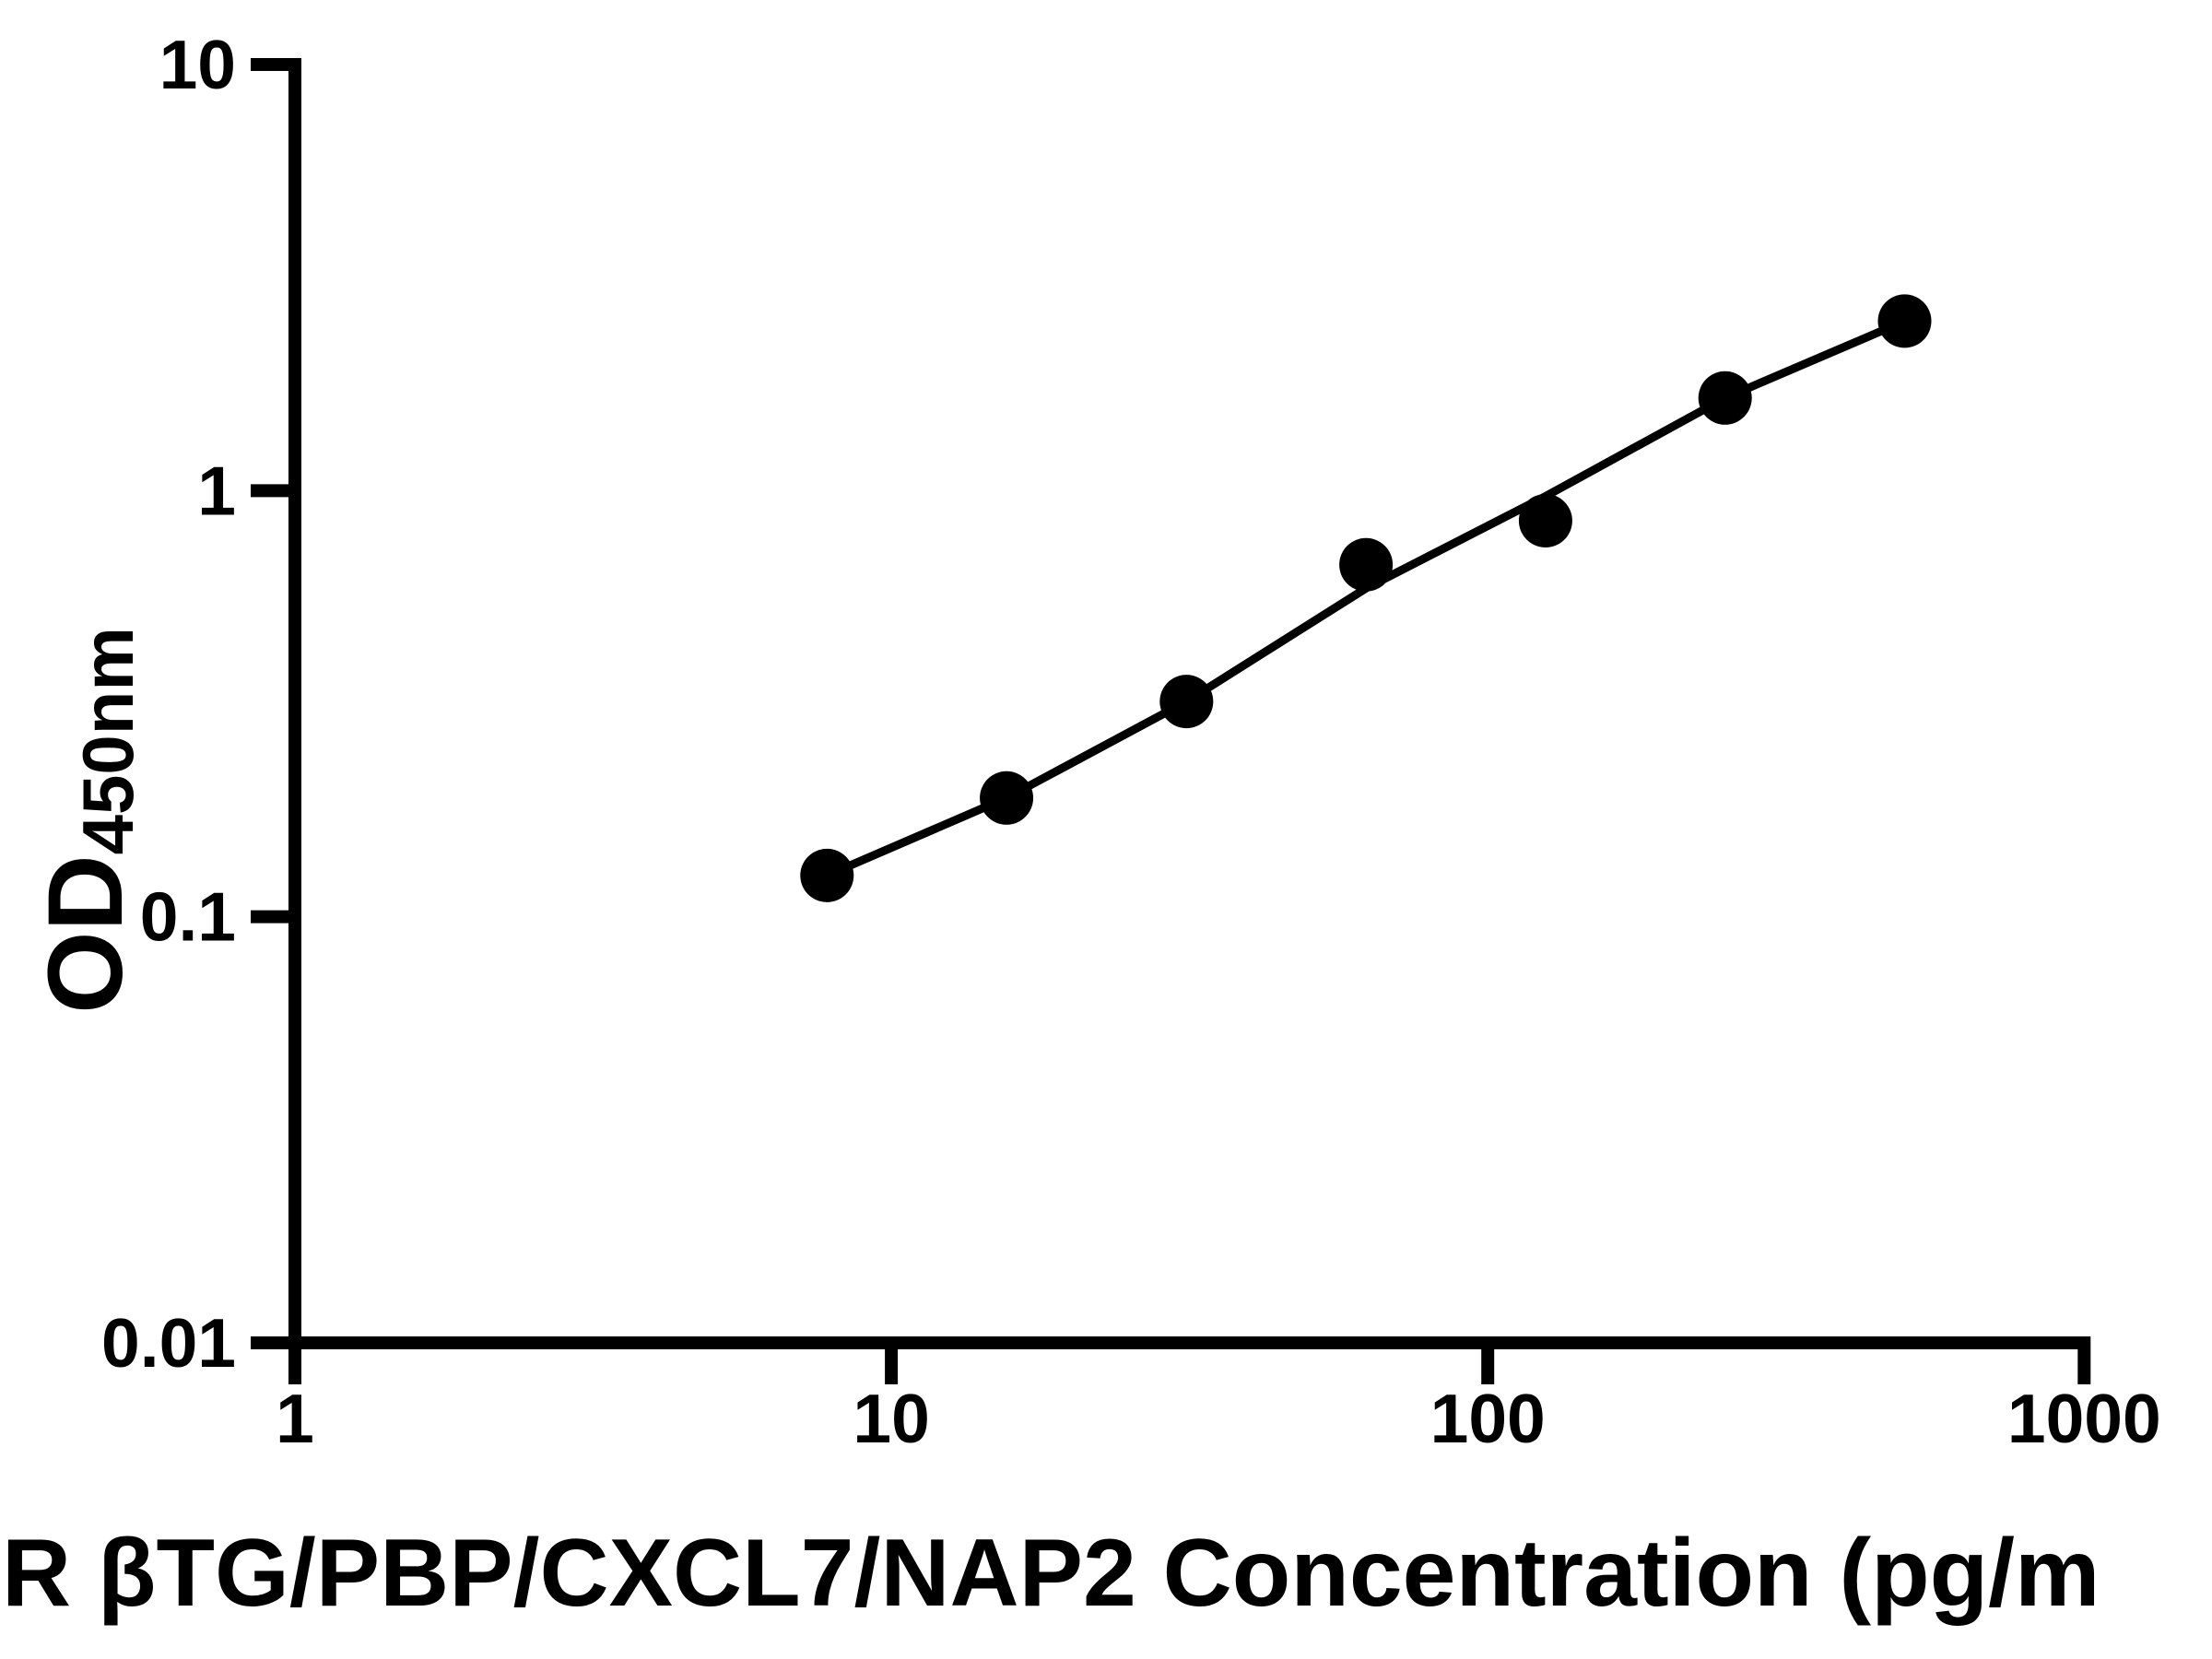 This screenshot has height=1659, width=2212. I want to click on y-tick-label: 0.1, so click(188, 917).